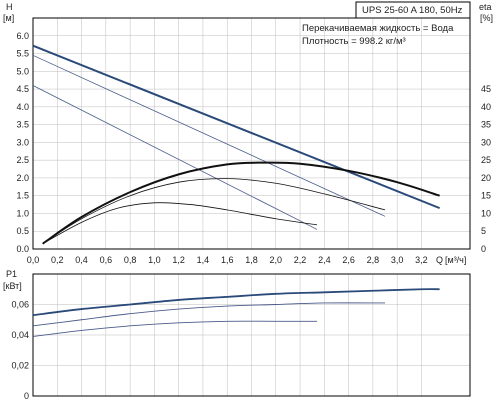 Image resolution: width=500 pixels, height=400 pixels. I want to click on power-axis-label: P1, so click(11, 274).